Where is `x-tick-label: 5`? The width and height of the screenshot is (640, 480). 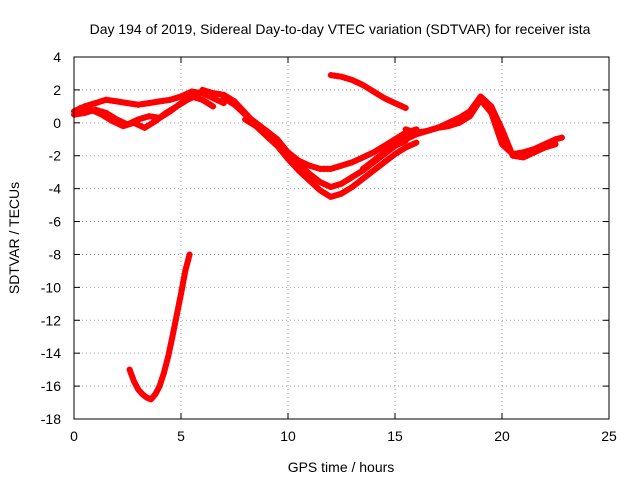
x-tick-label: 5 is located at coordinates (181, 436).